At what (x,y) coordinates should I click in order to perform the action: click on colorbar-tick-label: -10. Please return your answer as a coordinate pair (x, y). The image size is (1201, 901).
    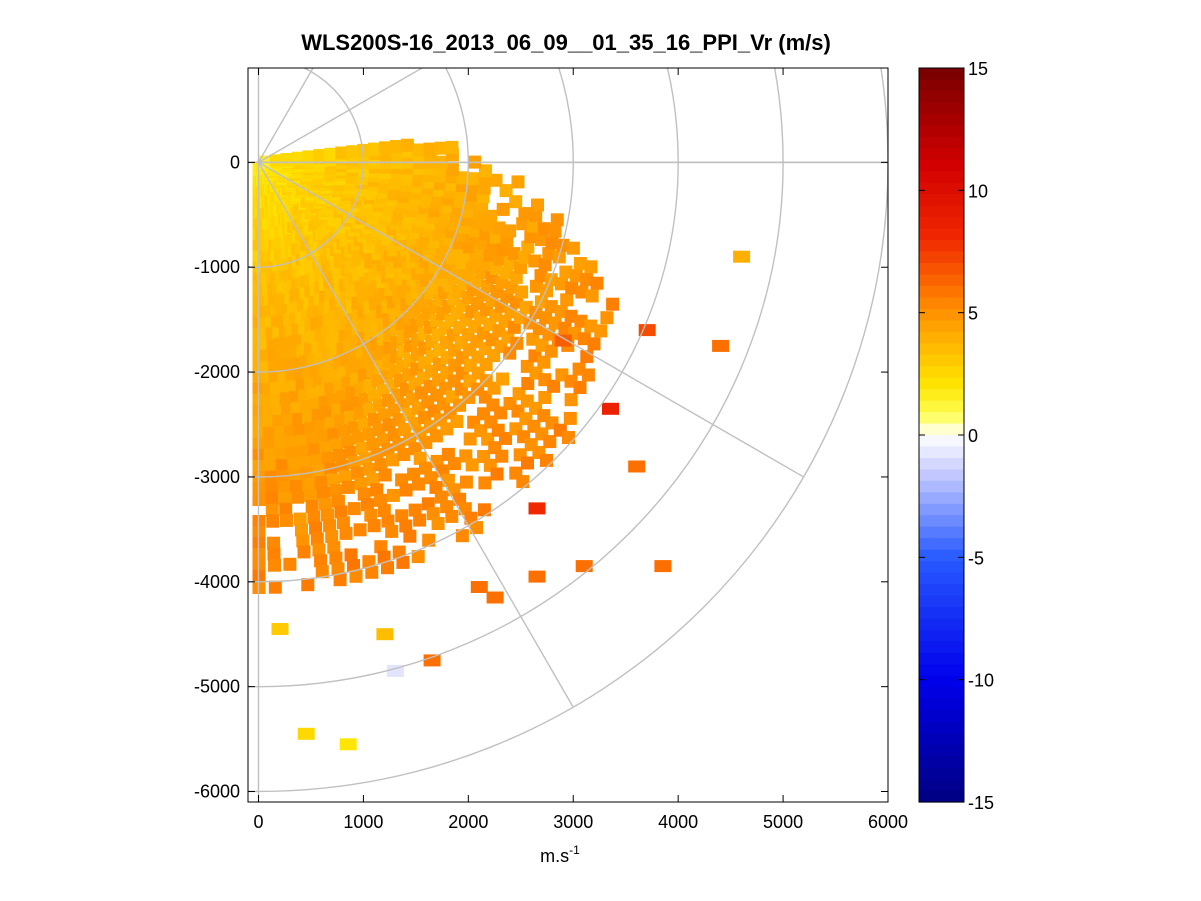
    Looking at the image, I should click on (981, 681).